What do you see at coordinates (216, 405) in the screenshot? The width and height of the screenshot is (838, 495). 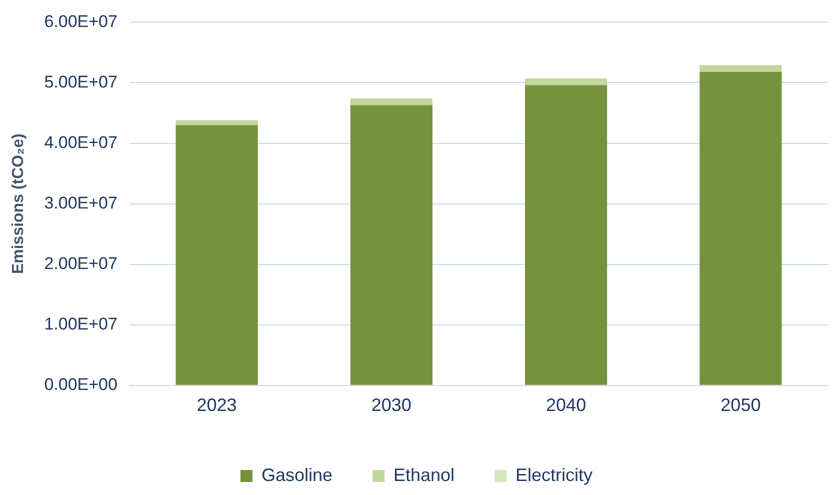 I see `x-tick-label: 2023` at bounding box center [216, 405].